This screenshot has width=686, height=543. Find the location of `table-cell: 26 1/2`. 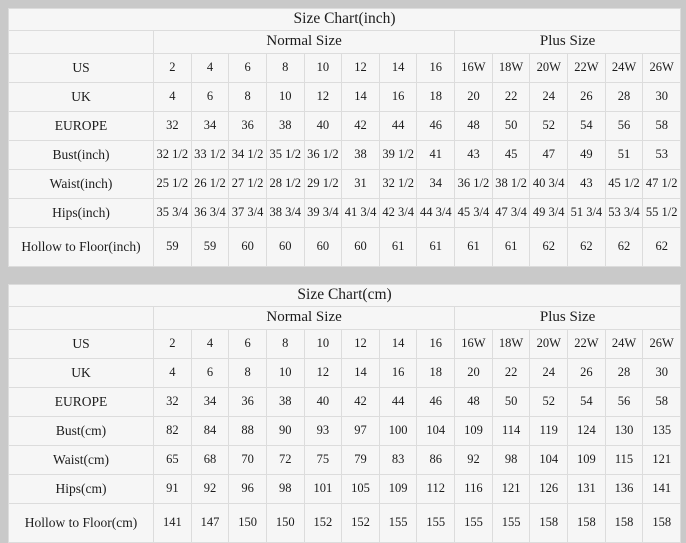

table-cell: 26 1/2 is located at coordinates (210, 184).